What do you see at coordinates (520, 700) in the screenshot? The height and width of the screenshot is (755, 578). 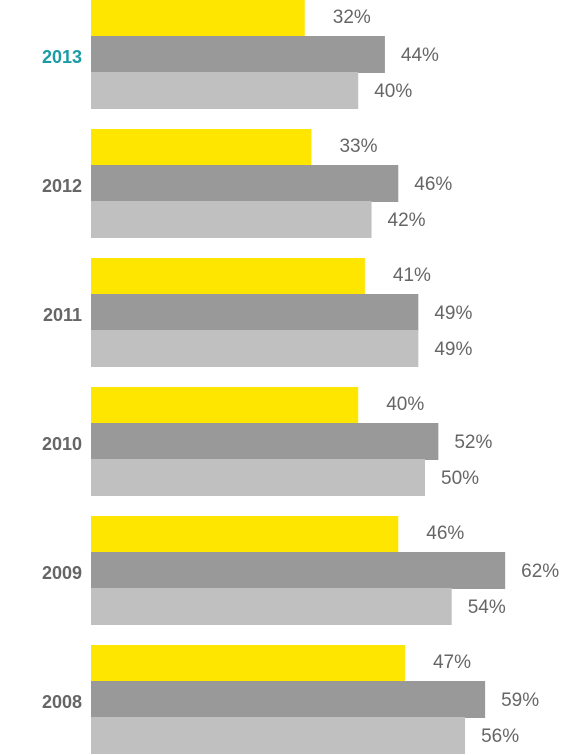 I see `value-label-2008-s2: 59%` at bounding box center [520, 700].